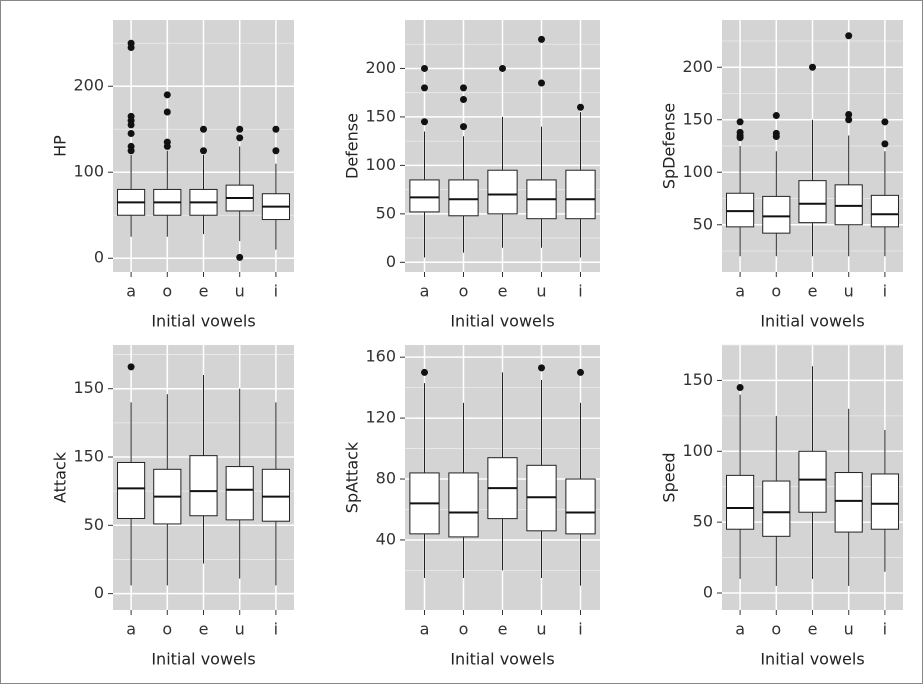 Image resolution: width=923 pixels, height=684 pixels. I want to click on y-tick-label: 160, so click(380, 356).